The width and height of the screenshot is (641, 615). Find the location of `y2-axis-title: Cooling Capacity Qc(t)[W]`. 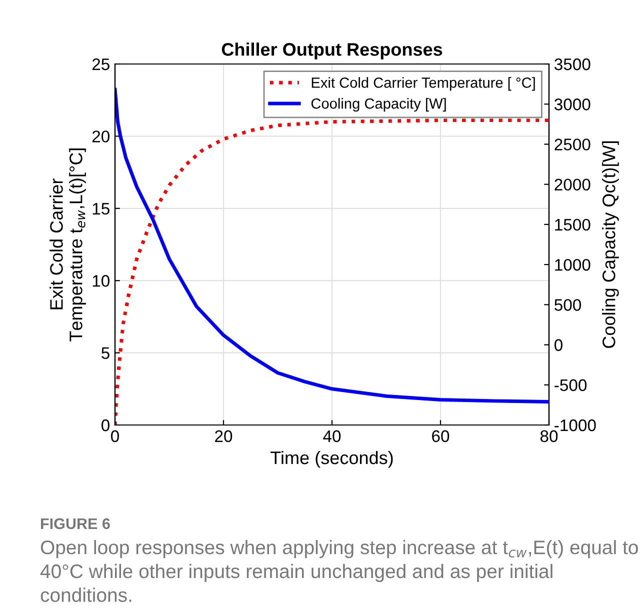

y2-axis-title: Cooling Capacity Qc(t)[W] is located at coordinates (610, 244).